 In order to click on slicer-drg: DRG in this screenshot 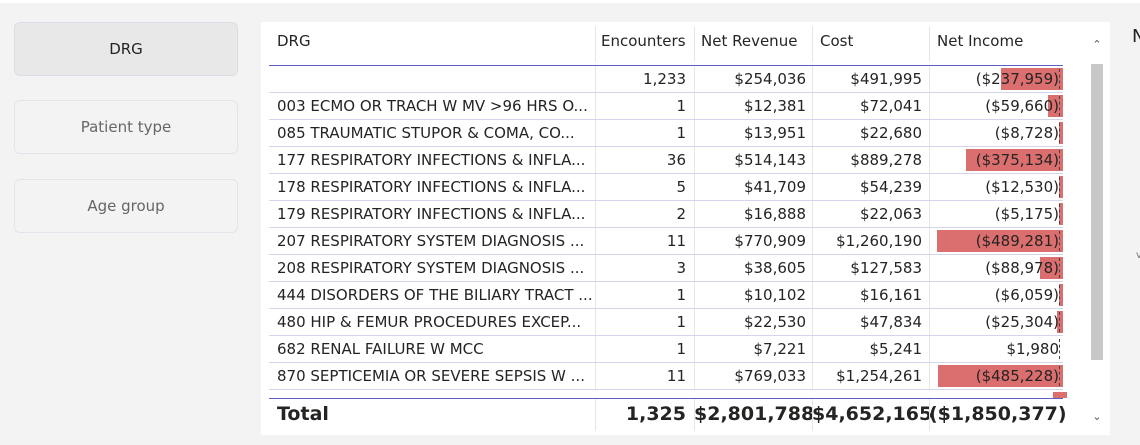, I will do `click(126, 49)`.